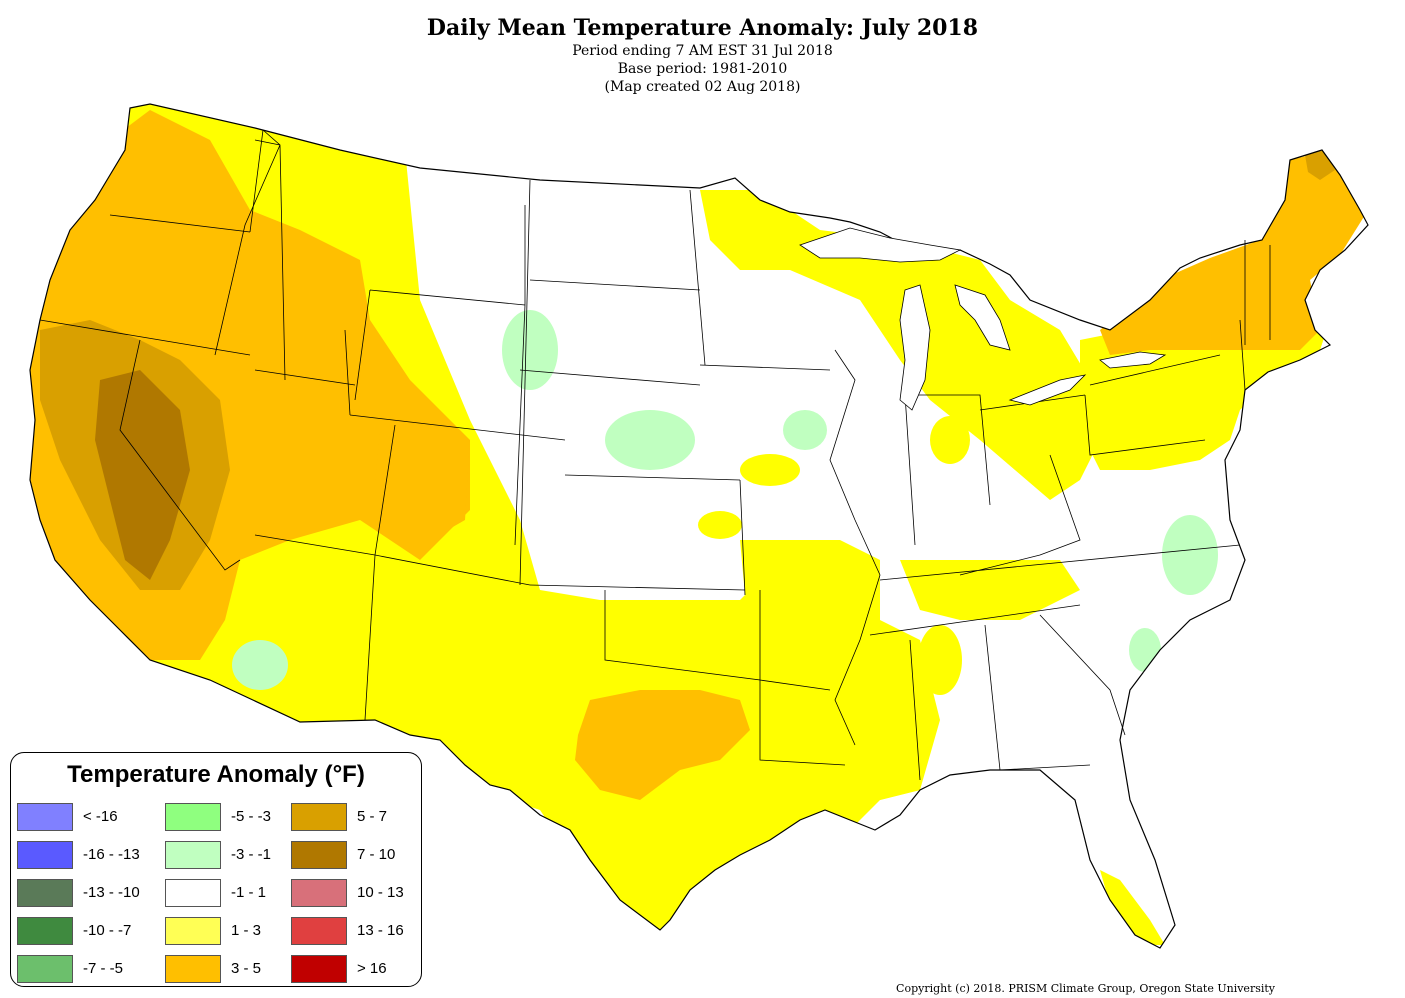 The width and height of the screenshot is (1405, 998). I want to click on legend-label: -5 - -3, so click(251, 816).